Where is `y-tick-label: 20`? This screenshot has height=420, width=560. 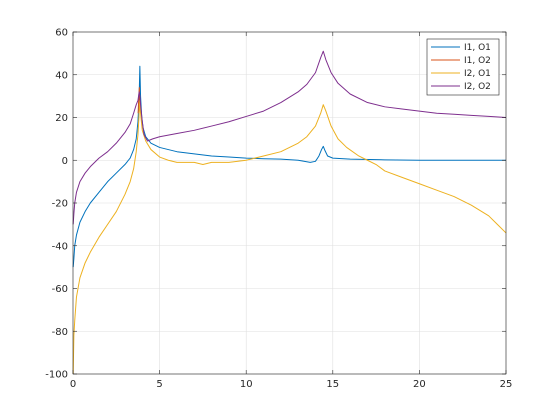
y-tick-label: 20 is located at coordinates (61, 118).